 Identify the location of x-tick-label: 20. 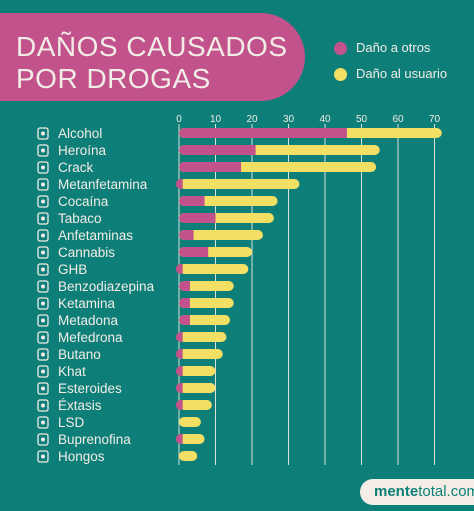
(252, 119).